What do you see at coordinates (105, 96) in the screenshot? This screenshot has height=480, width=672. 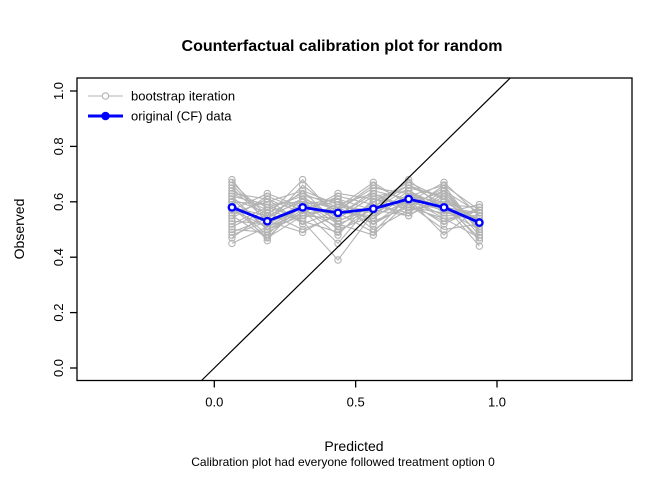 I see `legend-open-circle-icon` at bounding box center [105, 96].